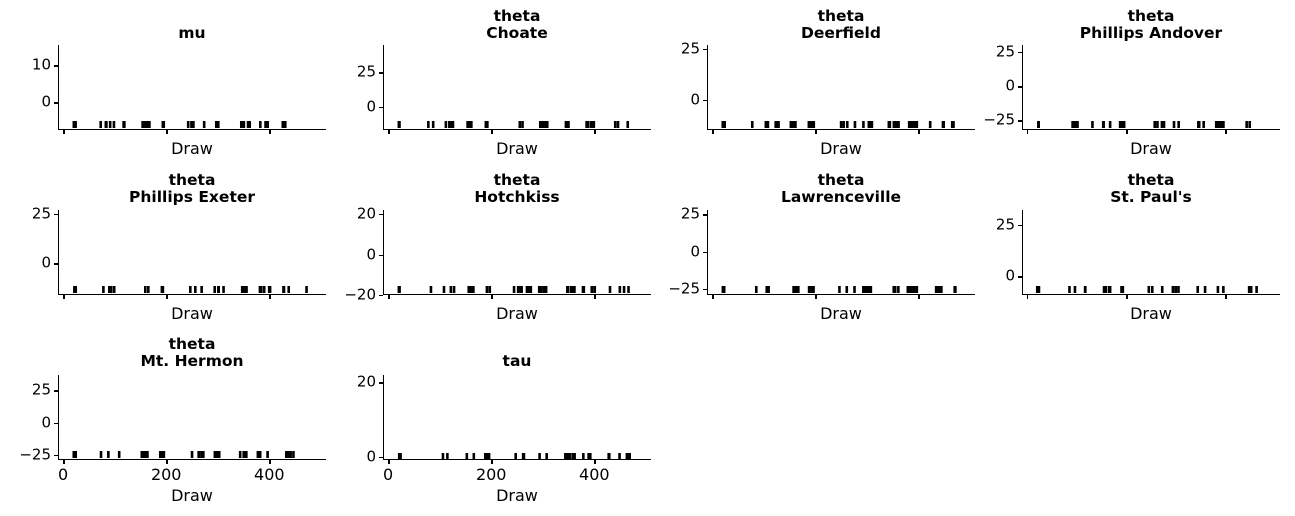  What do you see at coordinates (163, 250) in the screenshot?
I see `panel-theta_phillips_exeter: theta Phillips Exeter 0 25 Draw` at bounding box center [163, 250].